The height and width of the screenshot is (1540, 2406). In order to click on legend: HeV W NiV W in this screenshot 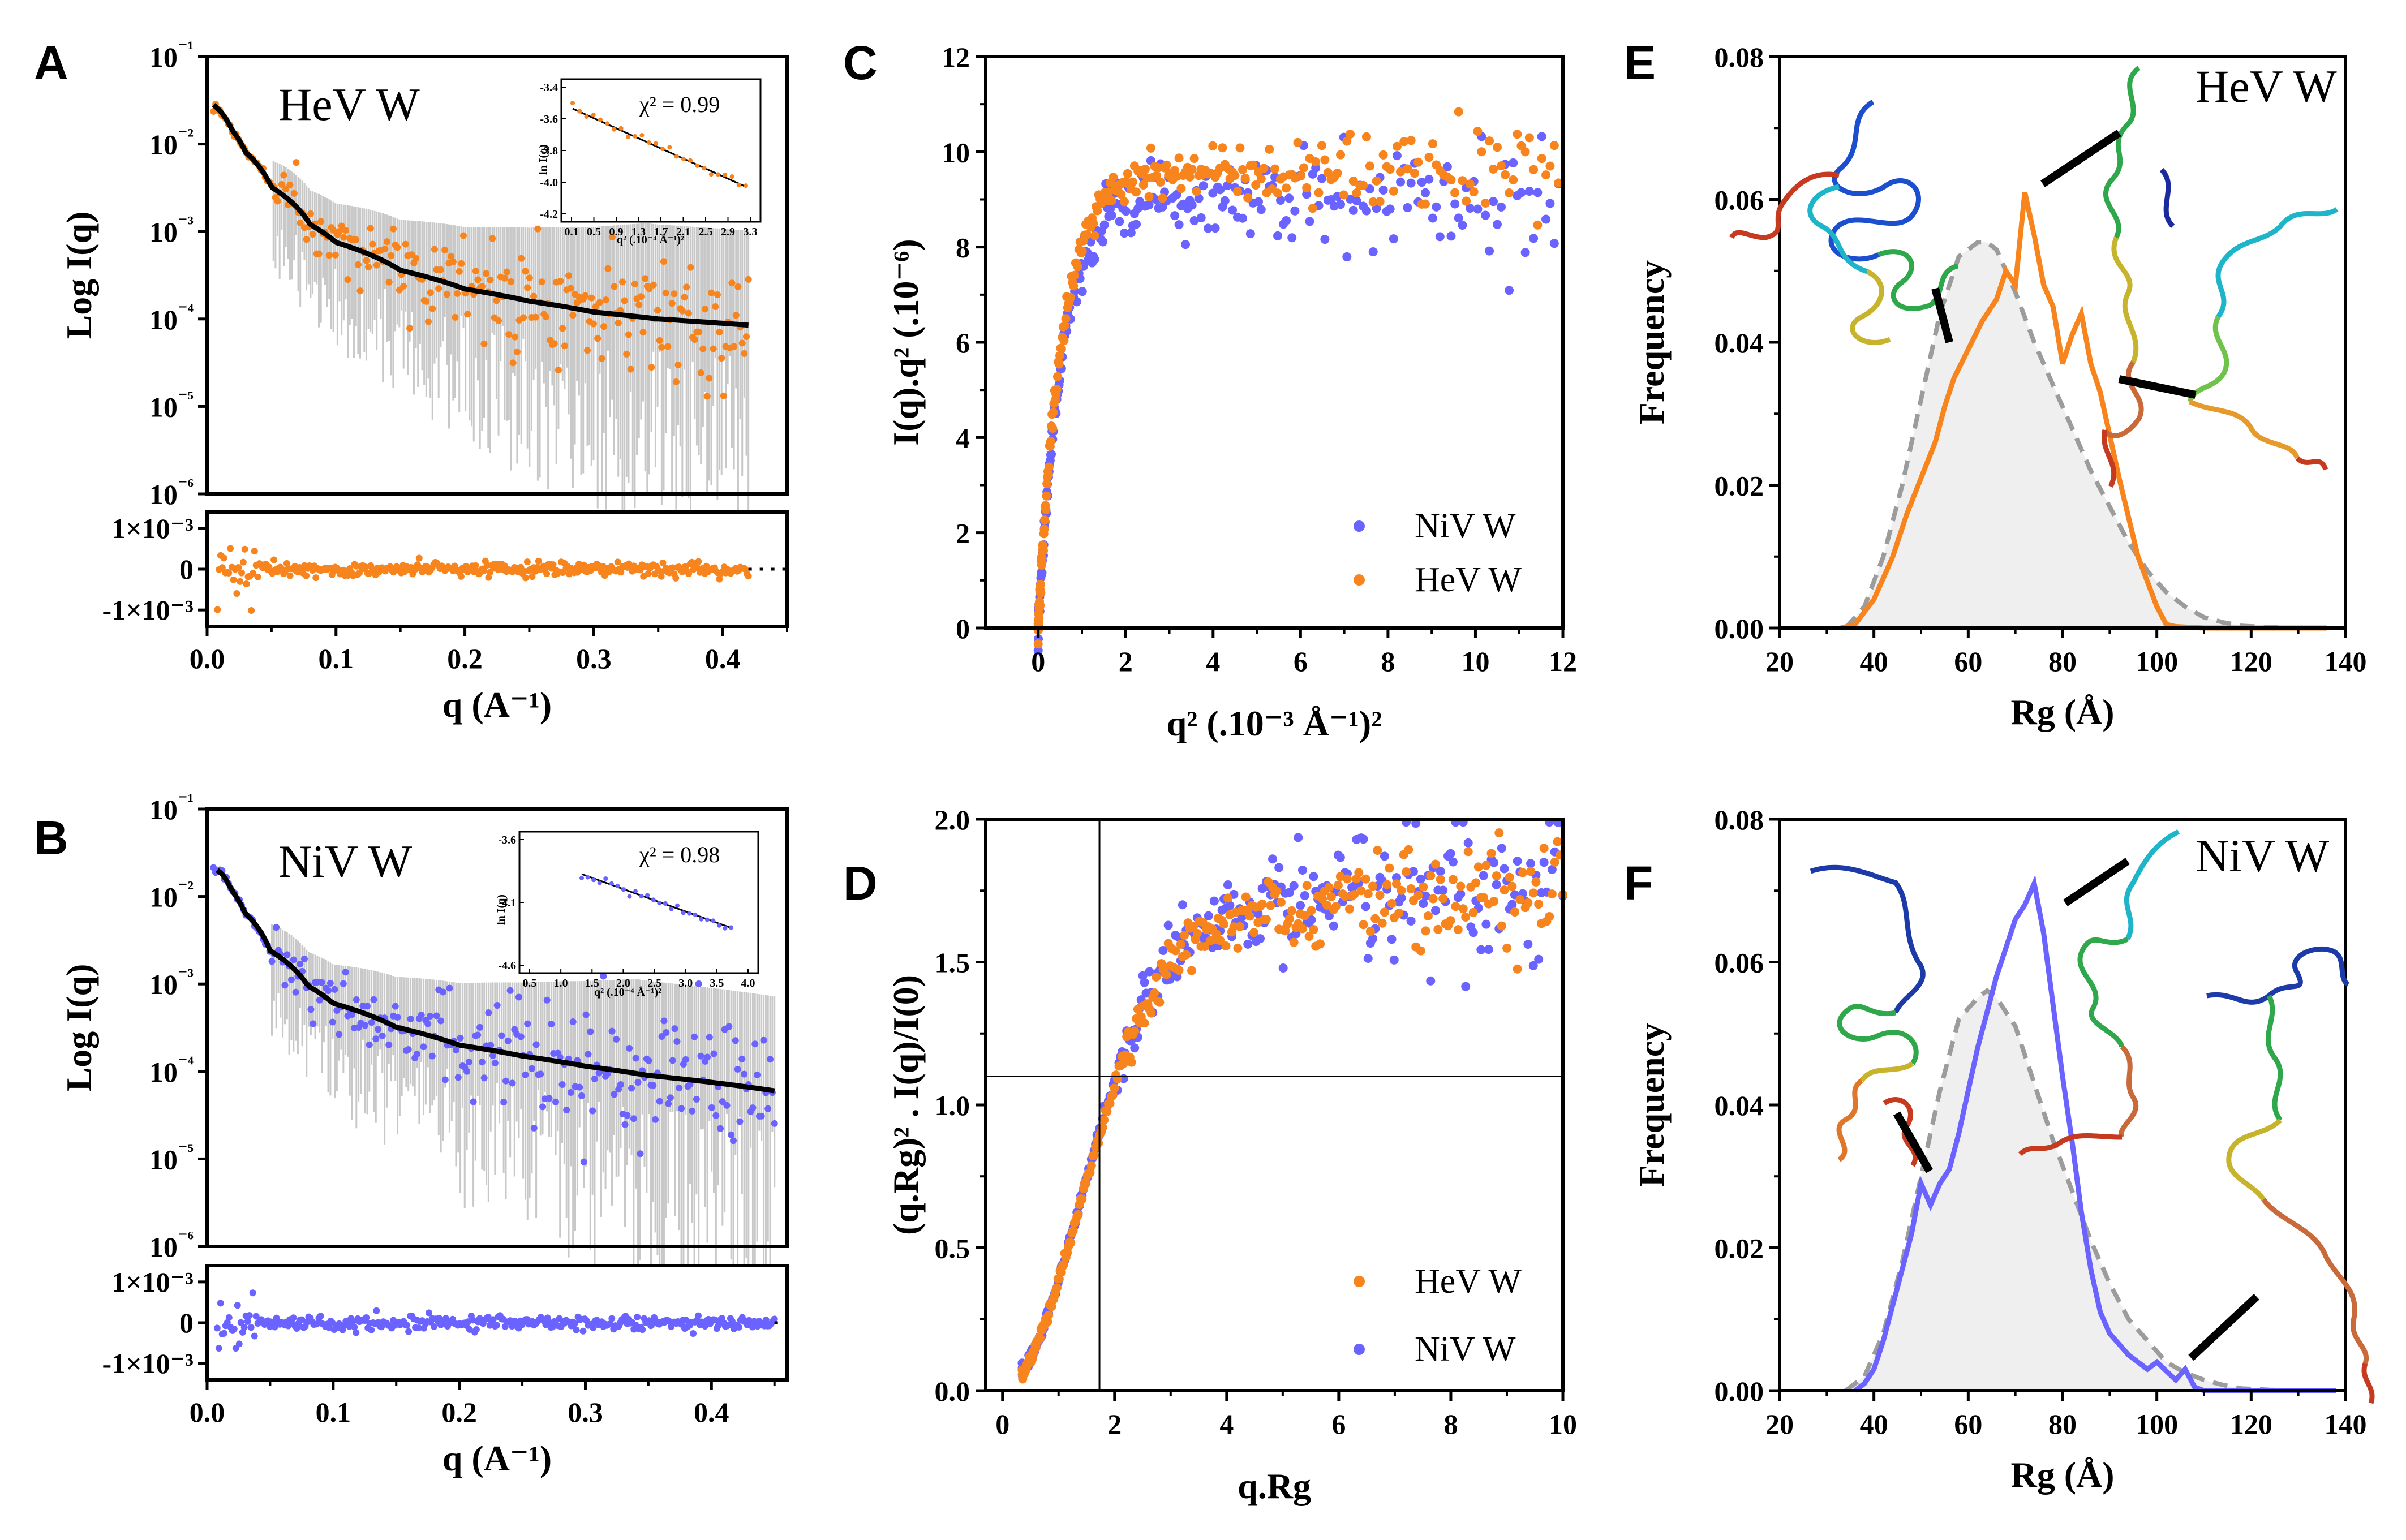, I will do `click(1438, 1316)`.